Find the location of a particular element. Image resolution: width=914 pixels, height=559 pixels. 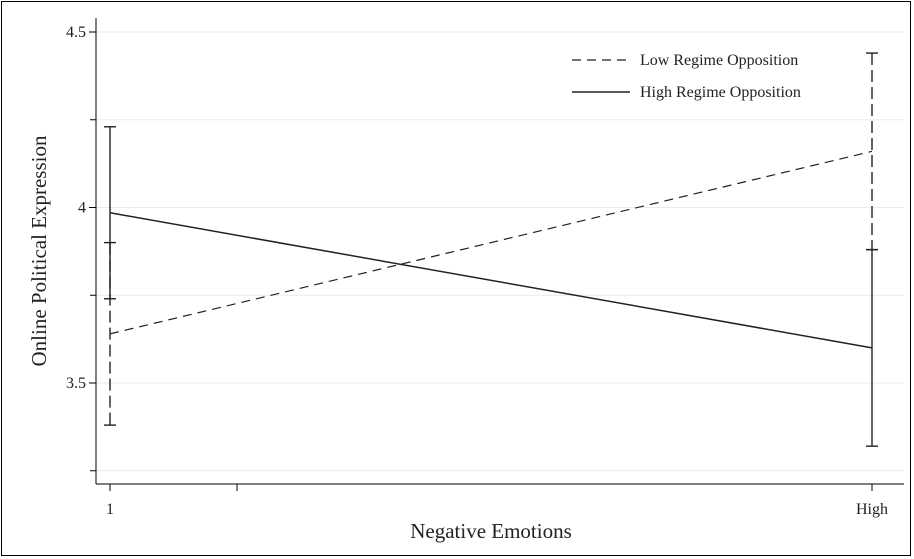

x-ticks: 1 High is located at coordinates (497, 501).